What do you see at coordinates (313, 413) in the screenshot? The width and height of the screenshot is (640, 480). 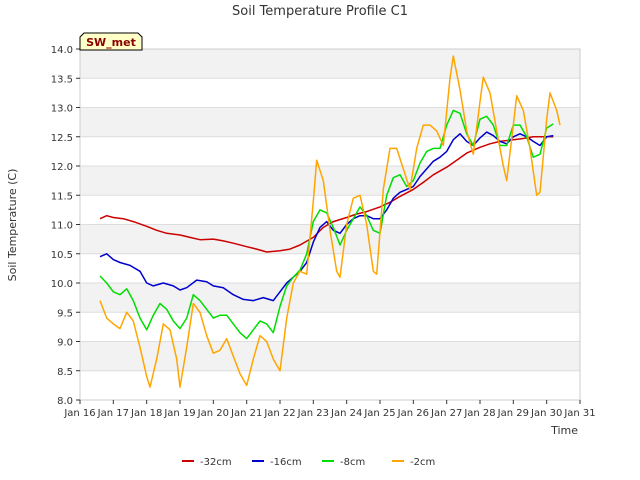 I see `x-tick-label: Jan 23` at bounding box center [313, 413].